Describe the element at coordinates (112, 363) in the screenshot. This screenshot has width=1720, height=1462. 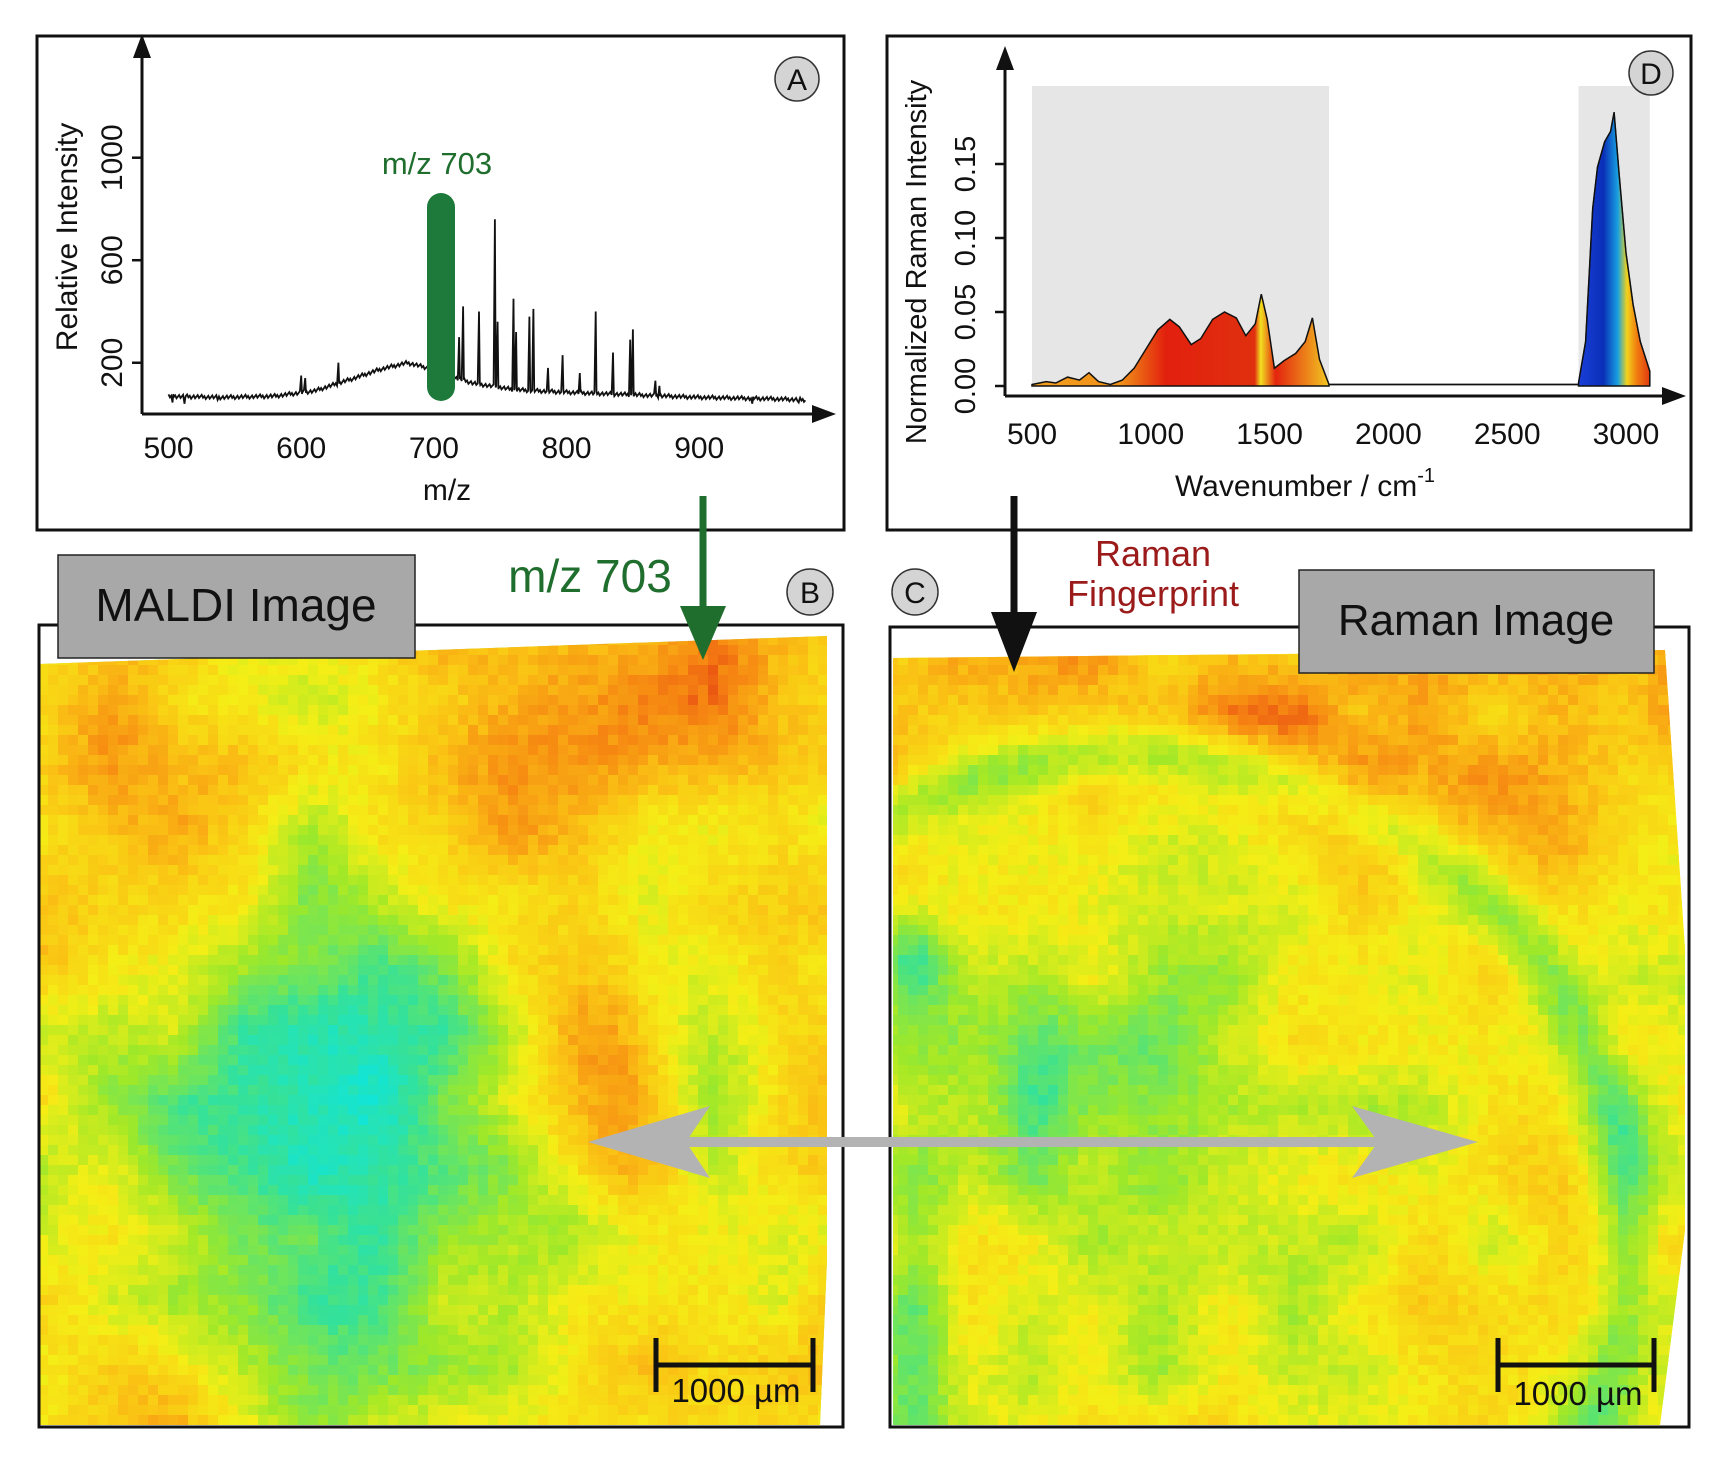
I see `panel-a-y-tick-label: 200` at that location.